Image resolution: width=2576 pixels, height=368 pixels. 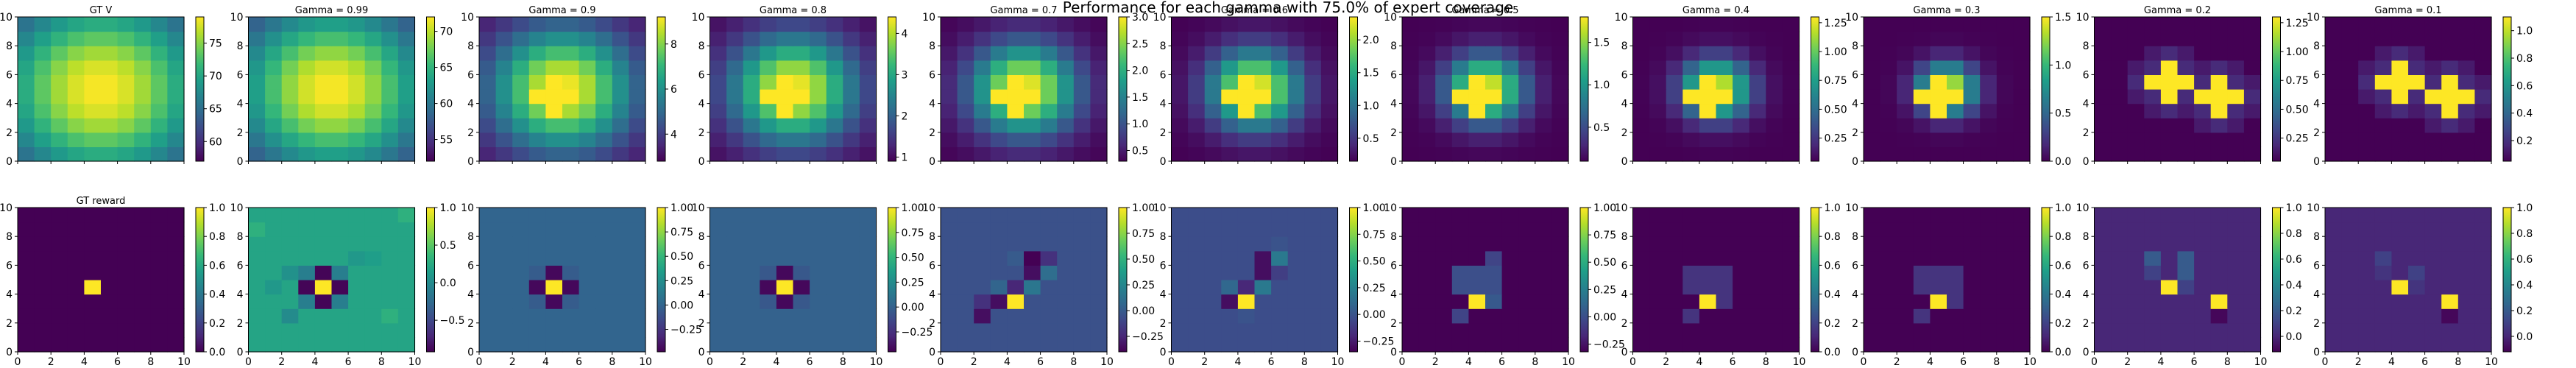 I want to click on colorbar, so click(x=2045, y=280).